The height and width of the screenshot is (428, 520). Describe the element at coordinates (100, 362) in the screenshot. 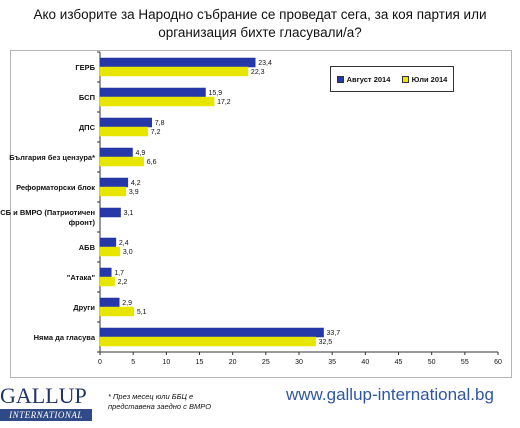

I see `x-tick-label: 0` at that location.